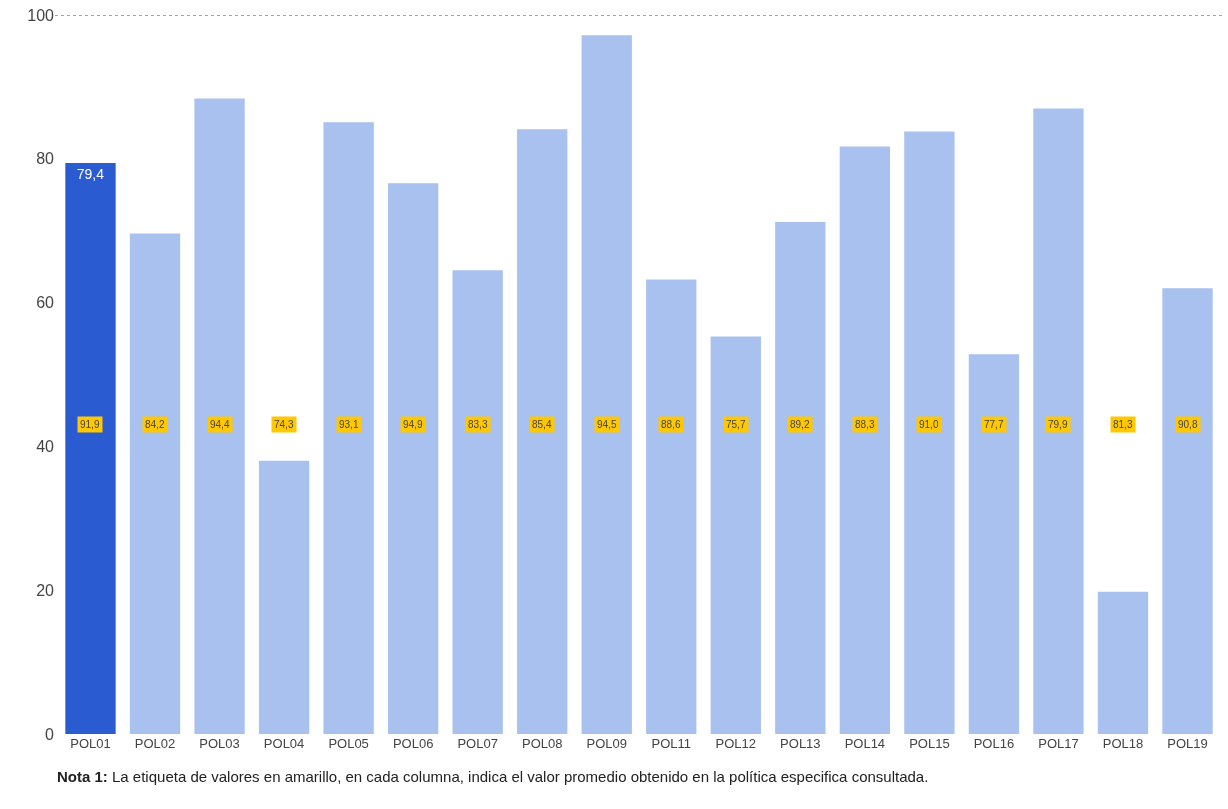 The image size is (1228, 809). Describe the element at coordinates (284, 424) in the screenshot. I see `annotation: 74,3` at that location.